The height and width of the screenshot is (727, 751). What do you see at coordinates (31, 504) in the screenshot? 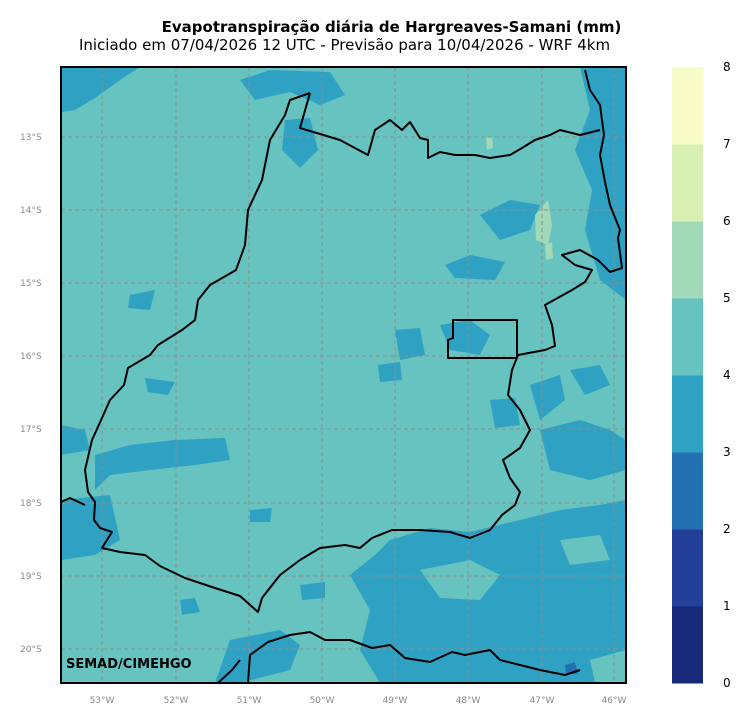
I see `lat-tick: 18°S` at bounding box center [31, 504].